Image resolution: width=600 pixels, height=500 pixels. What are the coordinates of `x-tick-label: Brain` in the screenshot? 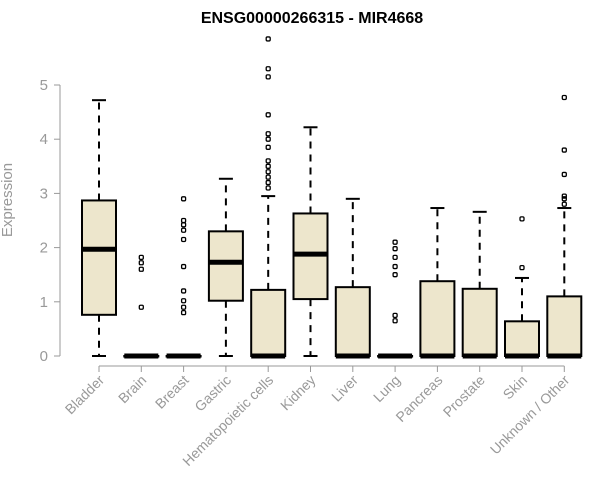 It's located at (132, 389).